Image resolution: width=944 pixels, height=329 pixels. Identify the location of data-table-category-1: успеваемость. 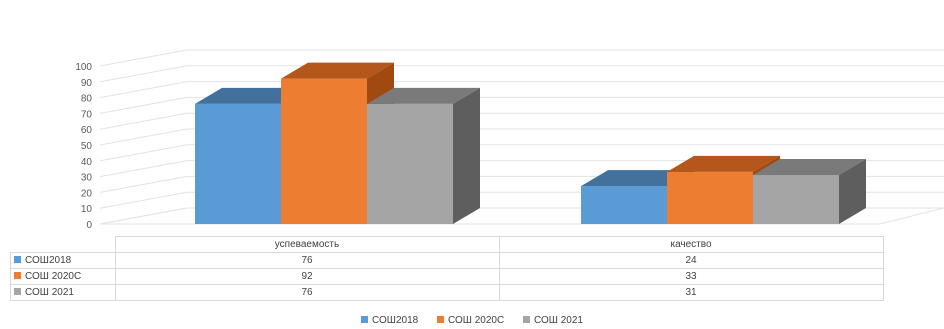
(307, 244).